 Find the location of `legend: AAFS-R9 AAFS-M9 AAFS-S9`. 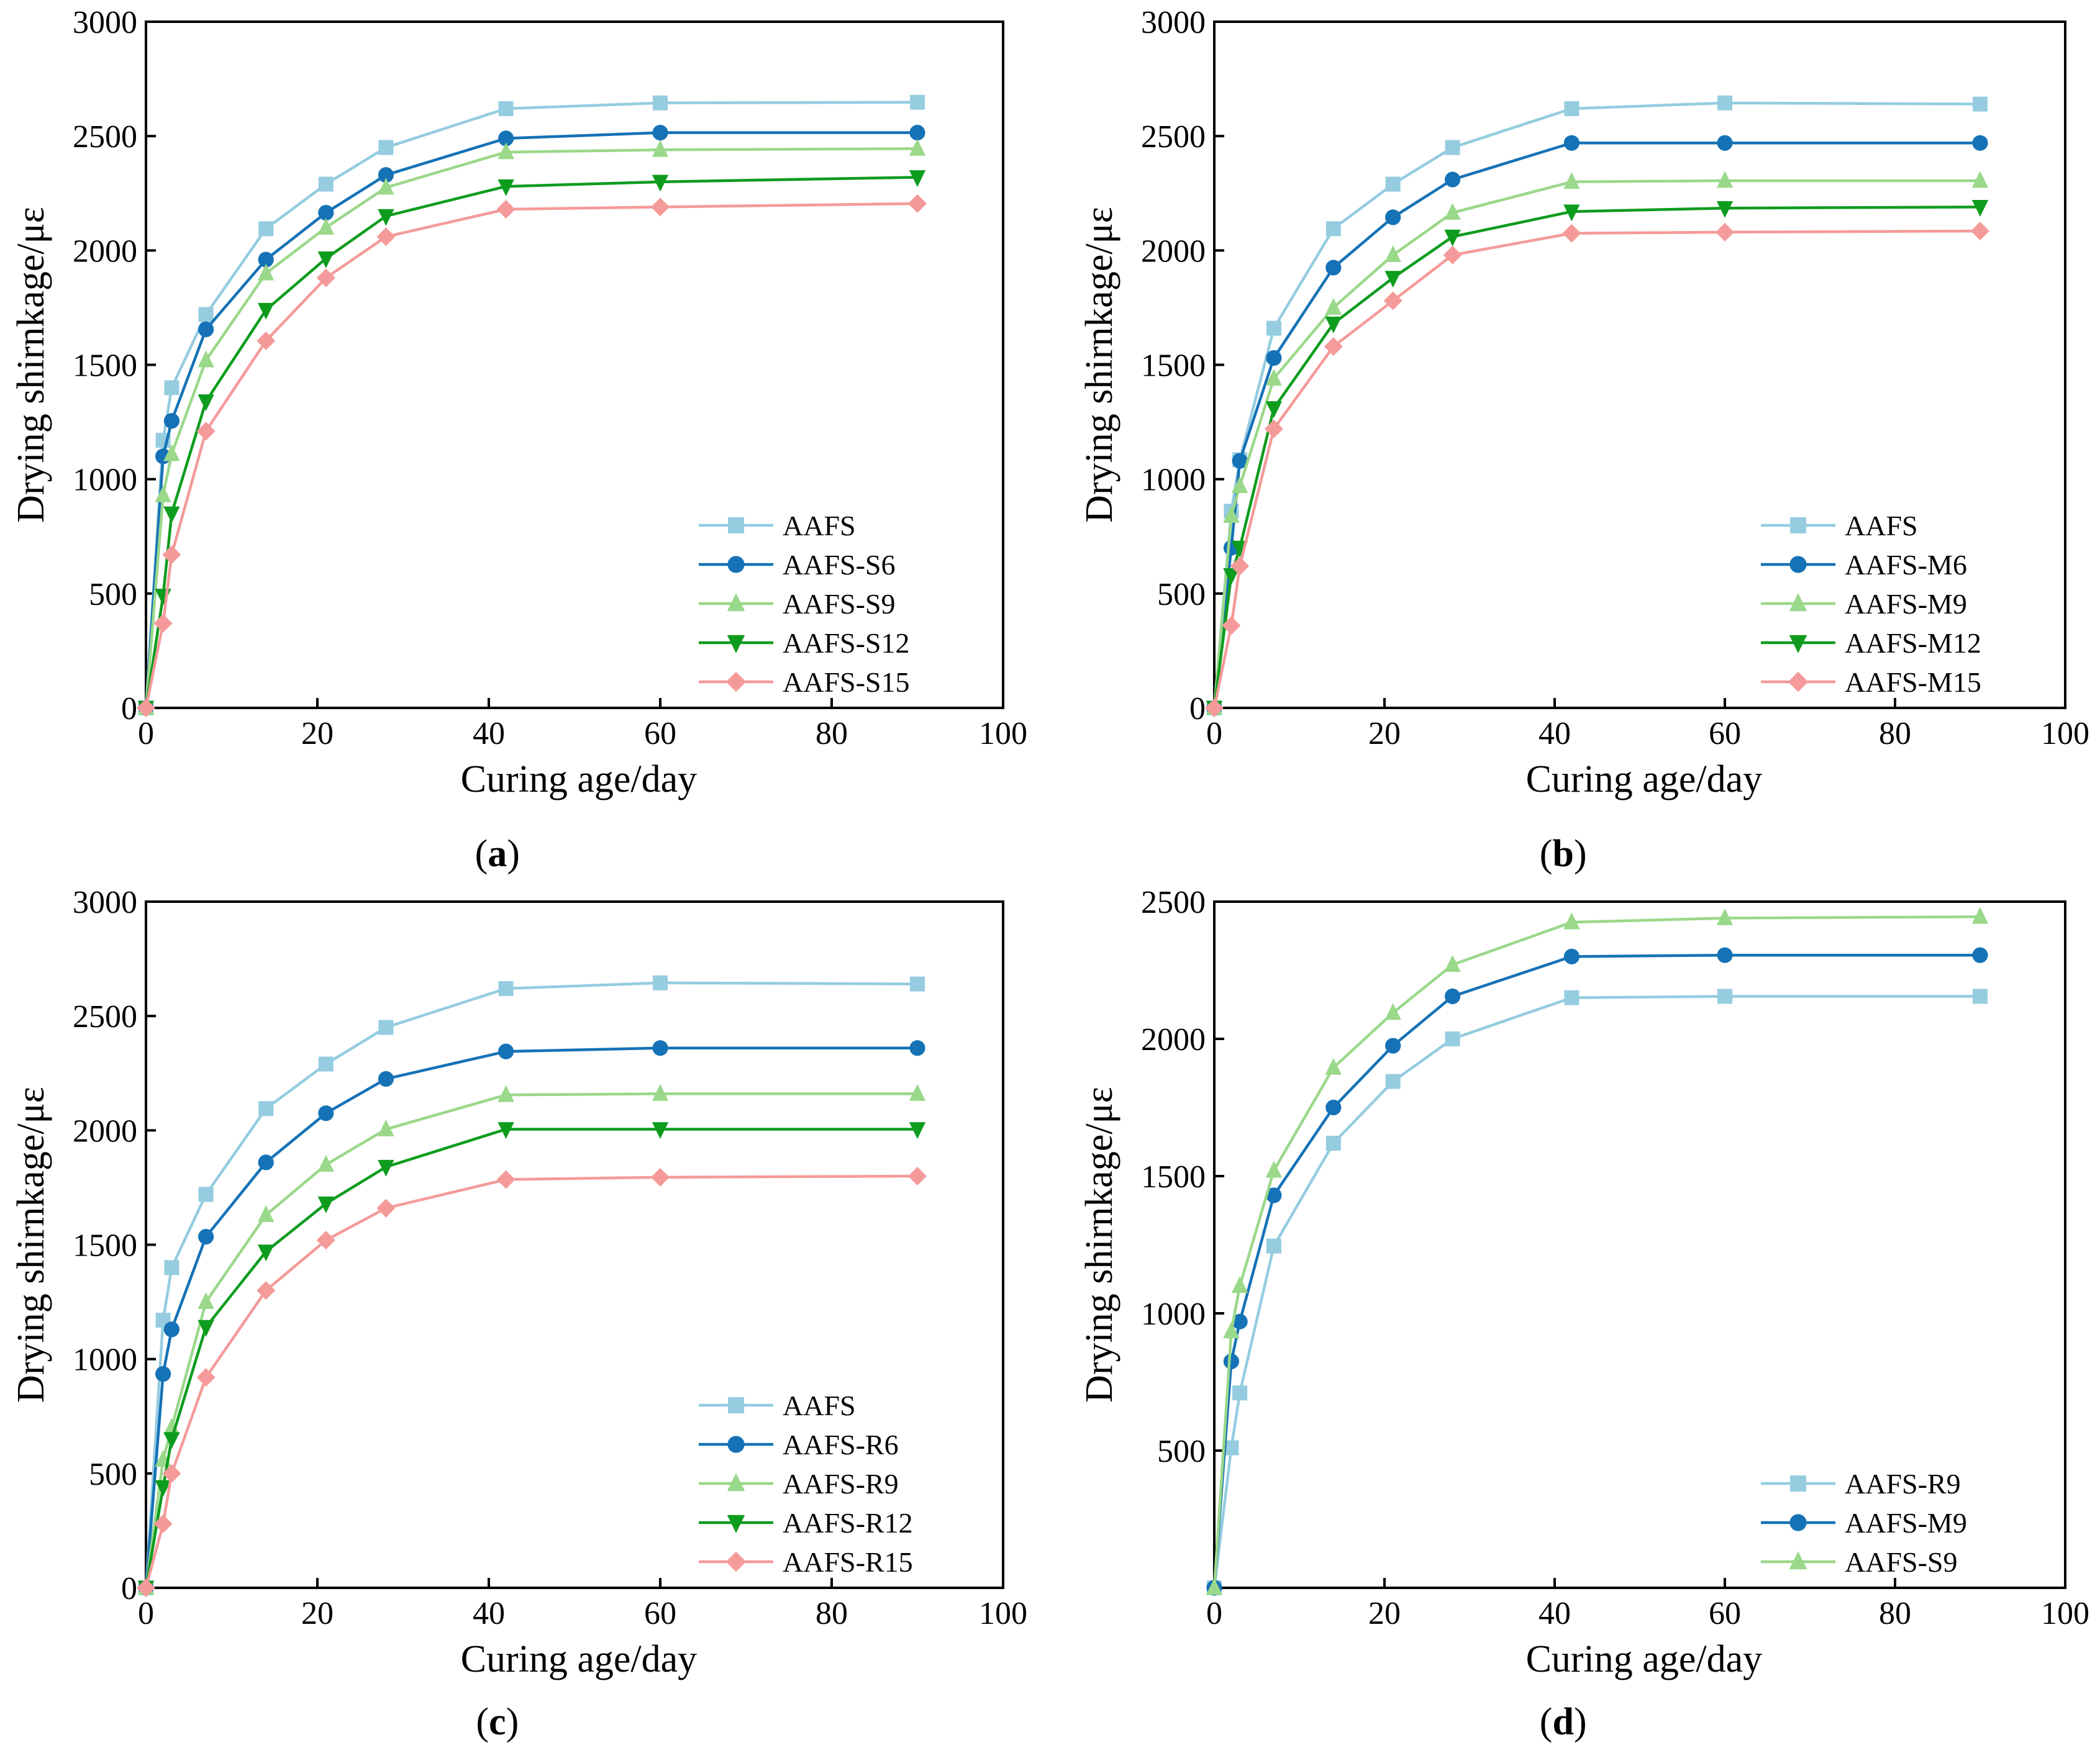

legend: AAFS-R9 AAFS-M9 AAFS-S9 is located at coordinates (1864, 1523).